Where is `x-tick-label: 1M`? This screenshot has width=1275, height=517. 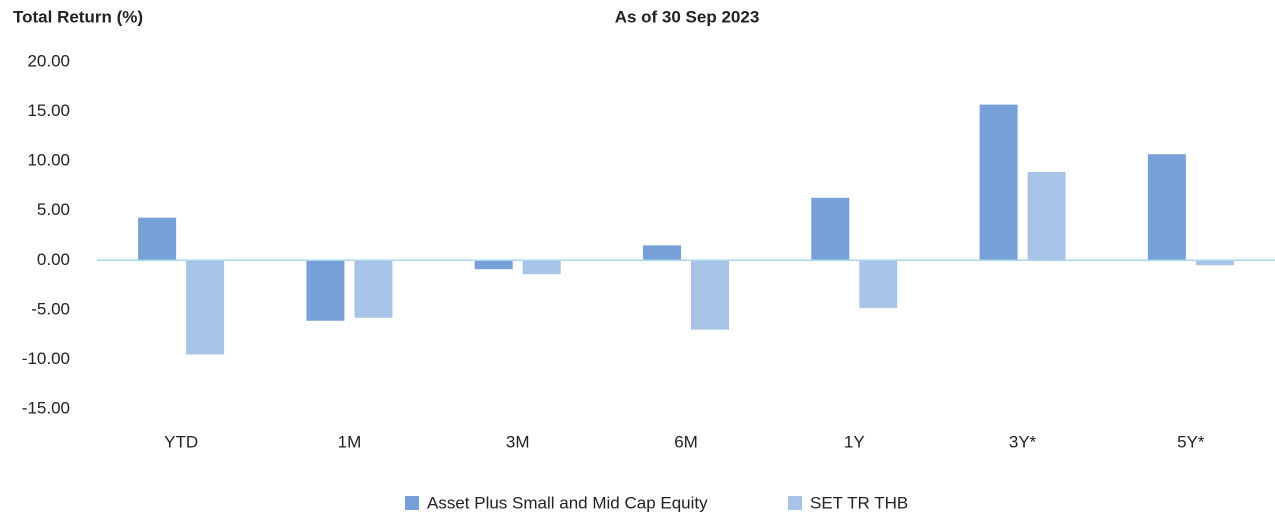
x-tick-label: 1M is located at coordinates (350, 441).